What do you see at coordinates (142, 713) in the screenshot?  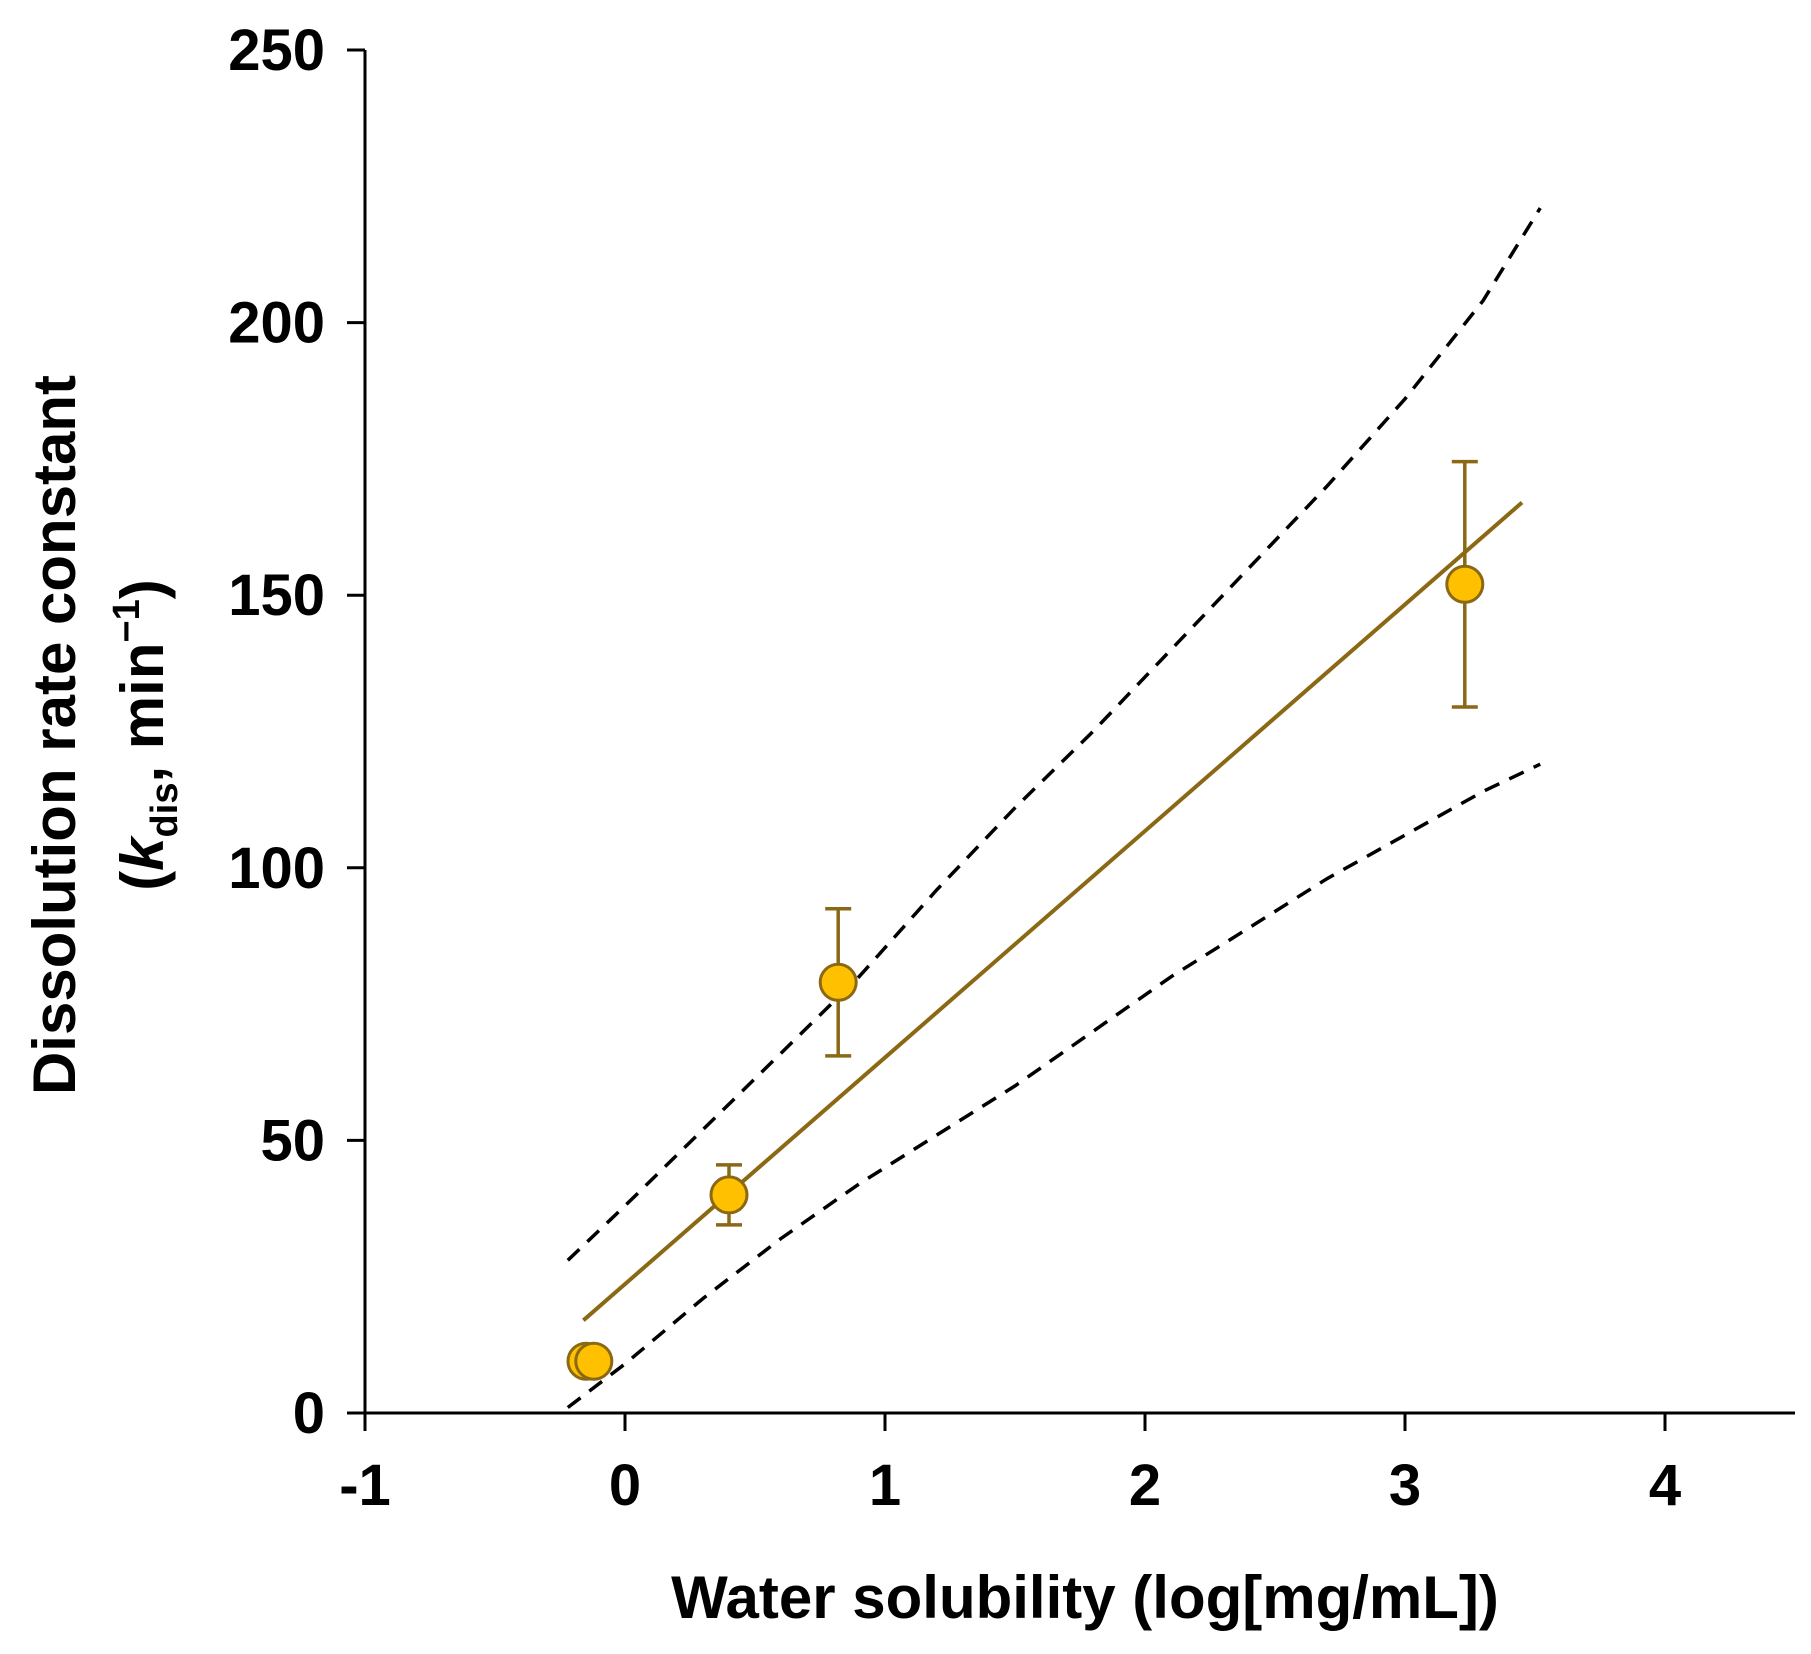 I see `y-title-rest: , min` at bounding box center [142, 713].